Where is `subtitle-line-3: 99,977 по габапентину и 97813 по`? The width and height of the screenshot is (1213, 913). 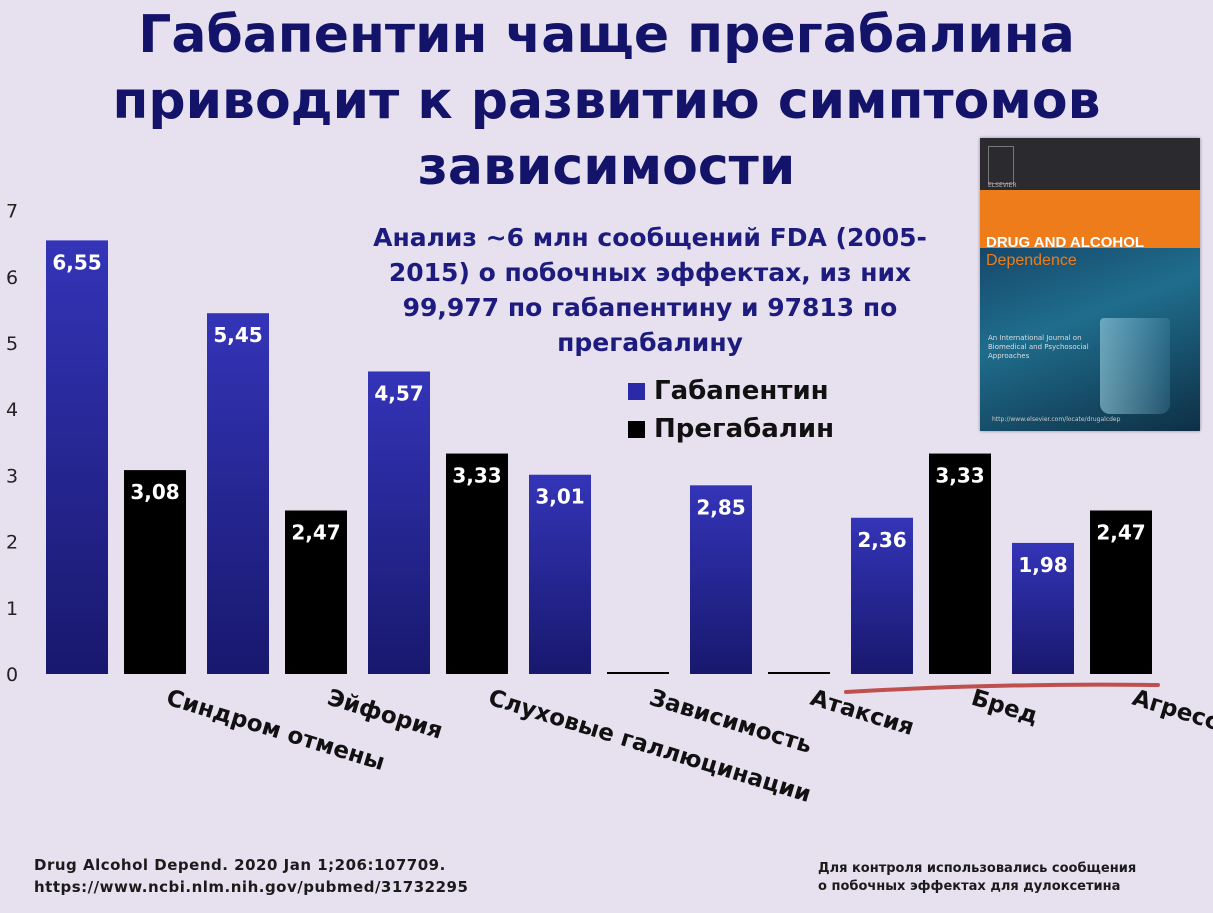 subtitle-line-3: 99,977 по габапентину и 97813 по is located at coordinates (650, 307).